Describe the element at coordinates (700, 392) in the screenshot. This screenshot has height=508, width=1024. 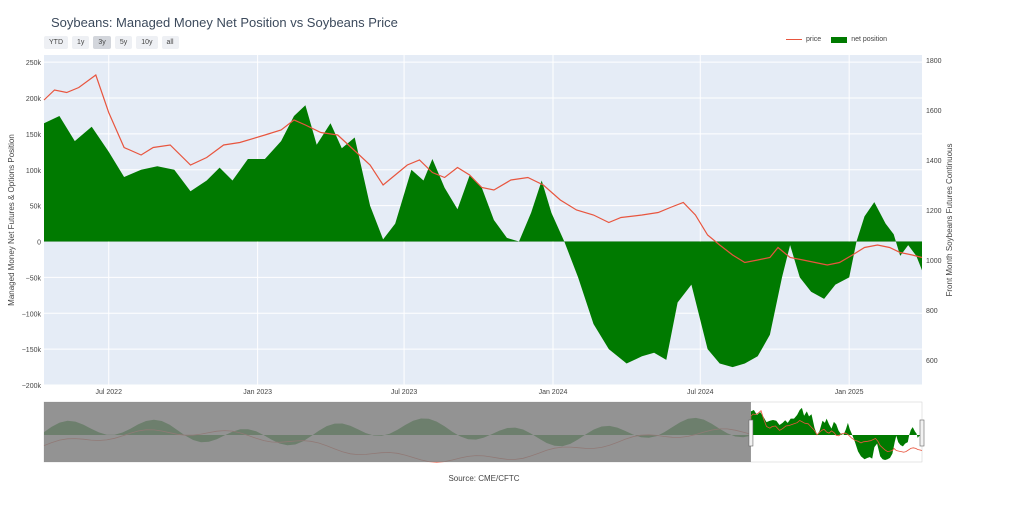
I see `x-tick-label: Jul 2024` at that location.